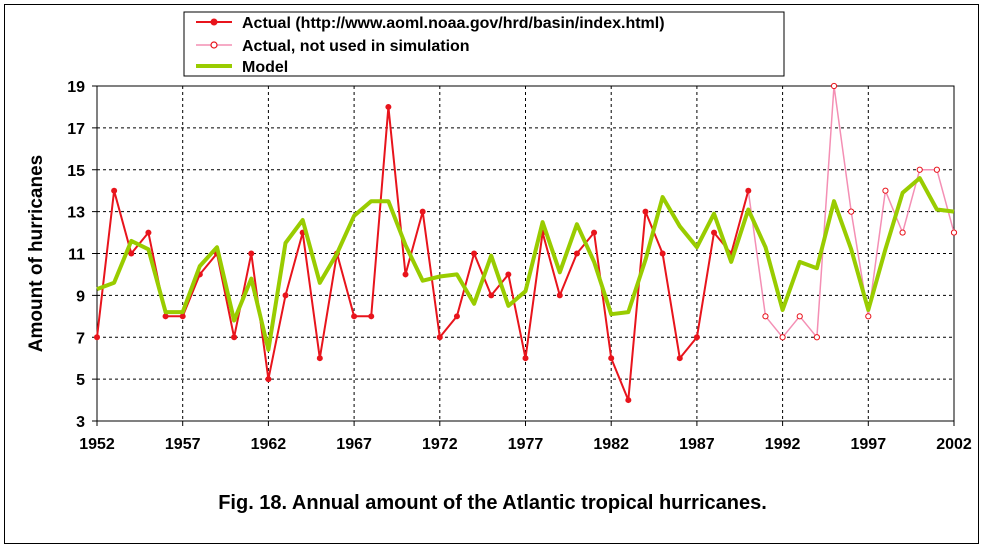 Image resolution: width=985 pixels, height=550 pixels. I want to click on y-tick-label: 3, so click(80, 422).